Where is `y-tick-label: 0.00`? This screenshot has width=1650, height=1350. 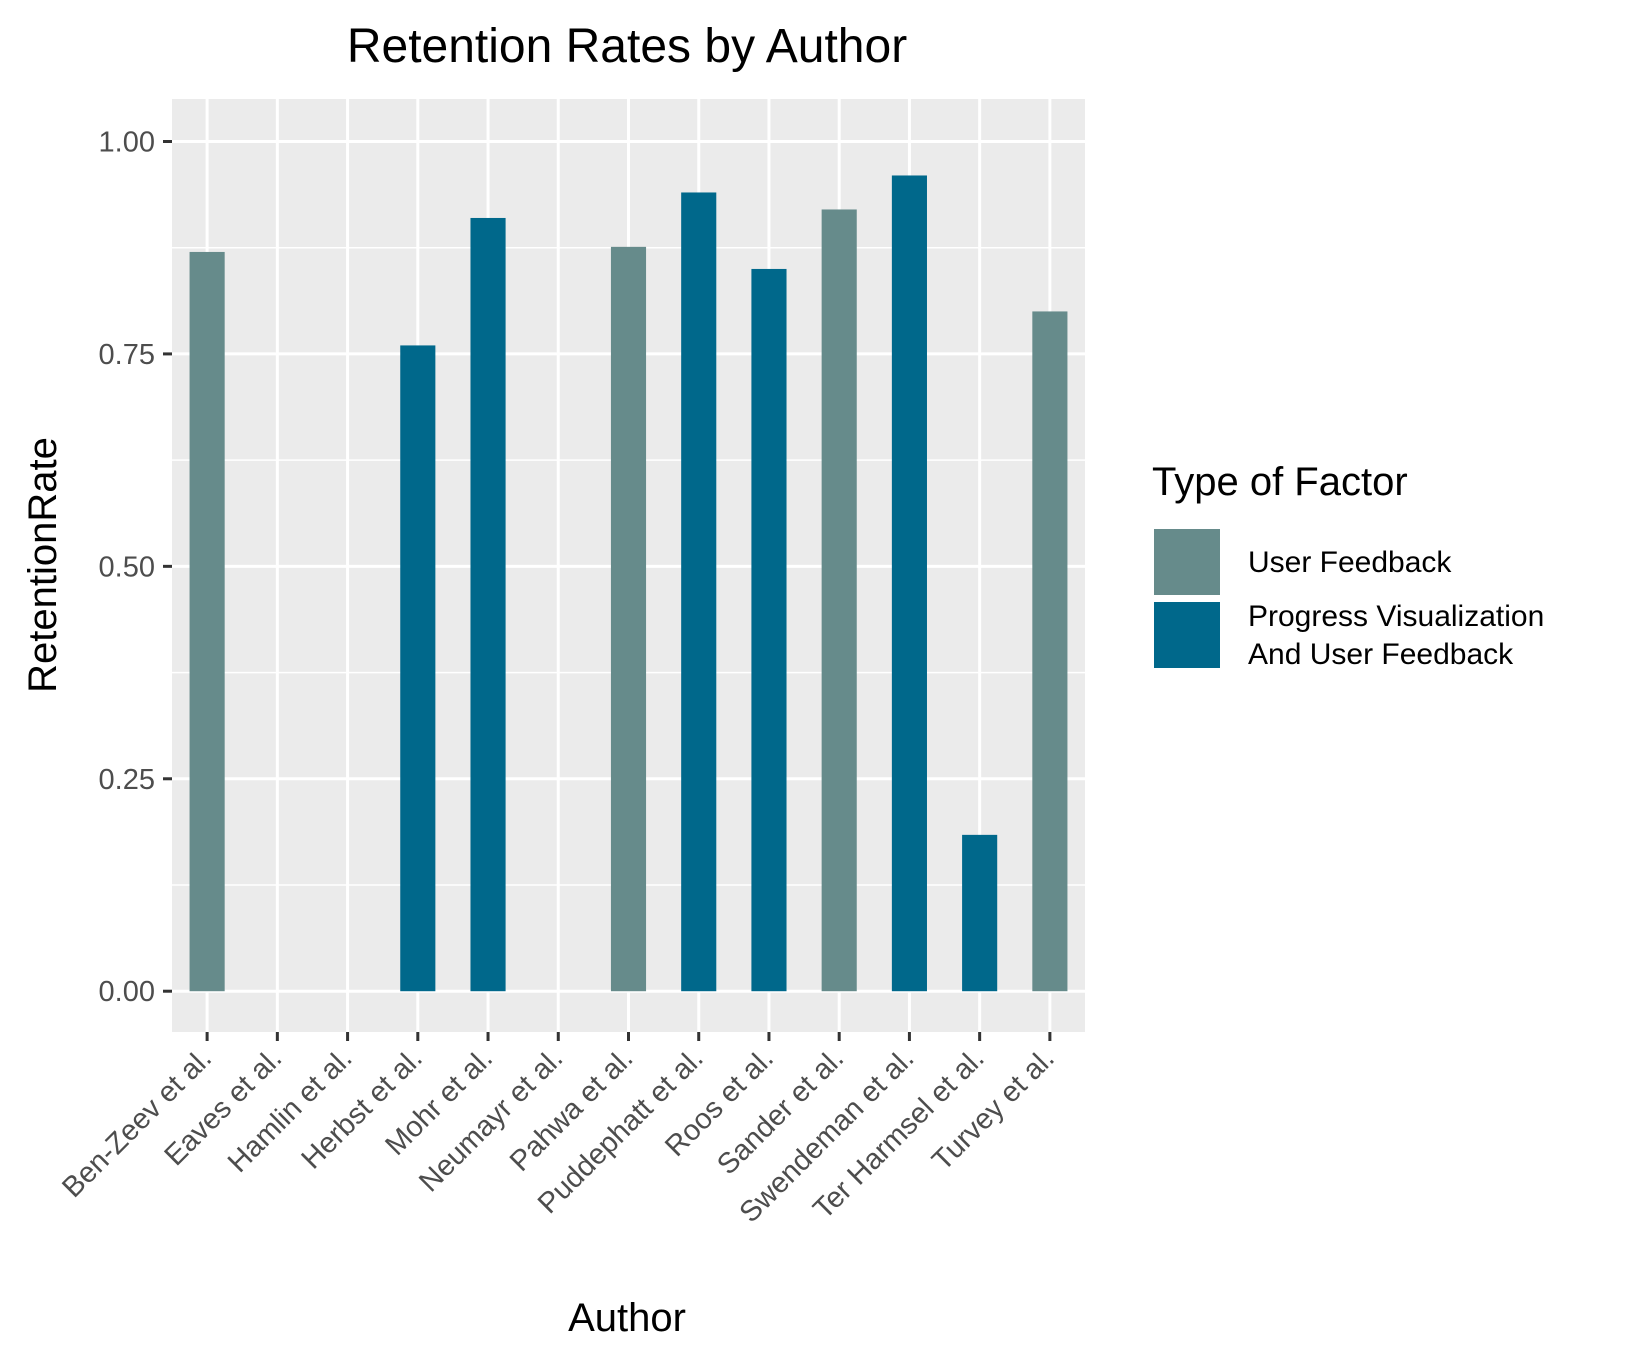 y-tick-label: 0.00 is located at coordinates (127, 992).